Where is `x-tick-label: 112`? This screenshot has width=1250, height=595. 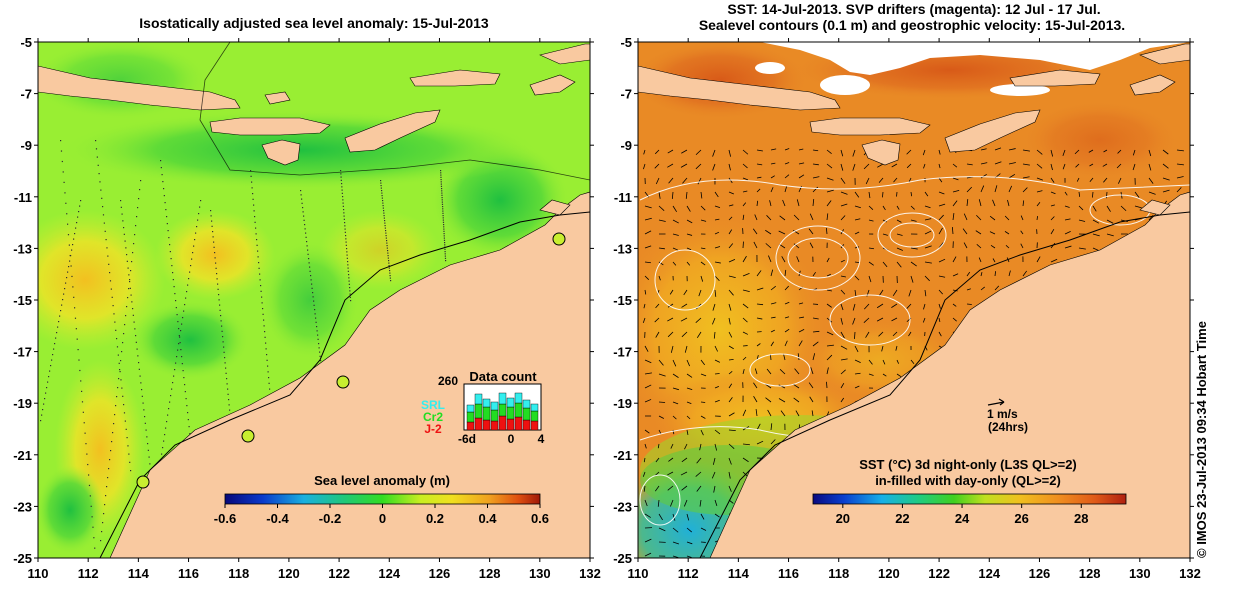
x-tick-label: 112 is located at coordinates (88, 573).